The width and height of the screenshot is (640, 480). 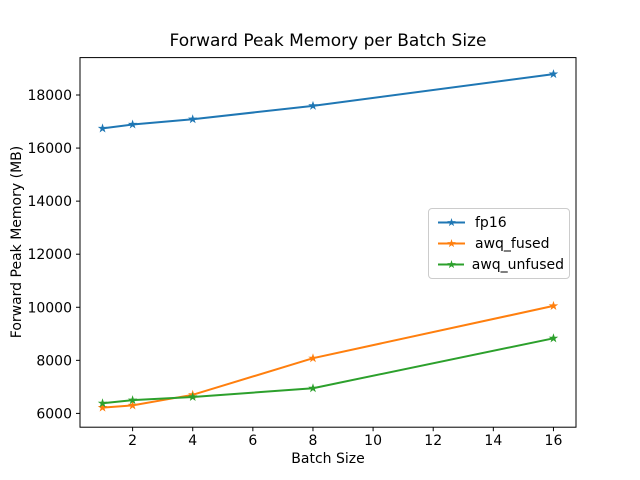 What do you see at coordinates (54, 361) in the screenshot?
I see `y-tick-label: 8000` at bounding box center [54, 361].